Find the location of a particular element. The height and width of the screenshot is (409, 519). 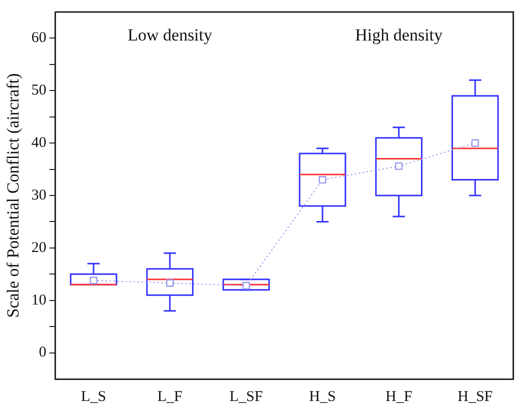

x-tick-label: L_F is located at coordinates (169, 396).